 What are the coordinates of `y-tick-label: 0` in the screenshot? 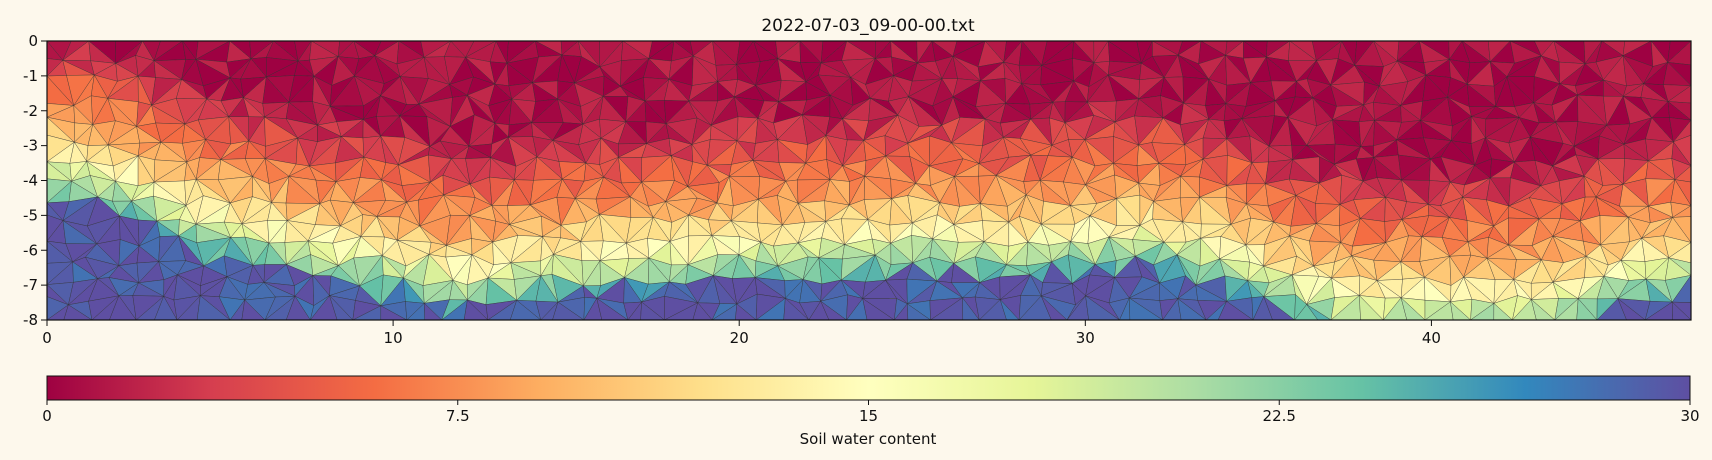 It's located at (33, 41).